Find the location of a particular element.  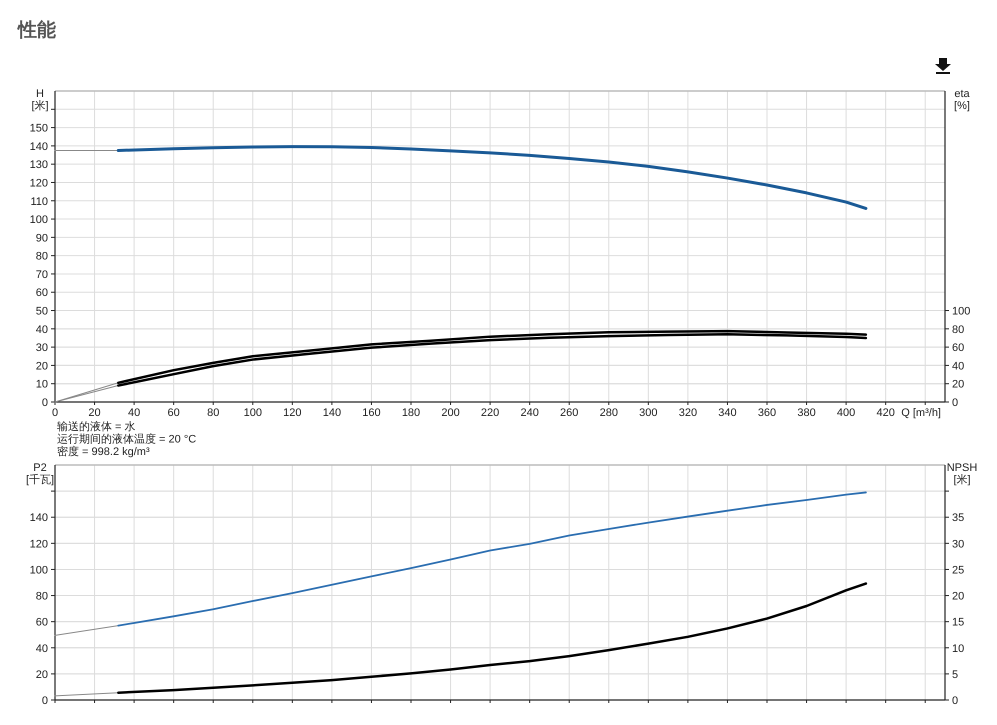

y-tick-label: 30 is located at coordinates (42, 348).